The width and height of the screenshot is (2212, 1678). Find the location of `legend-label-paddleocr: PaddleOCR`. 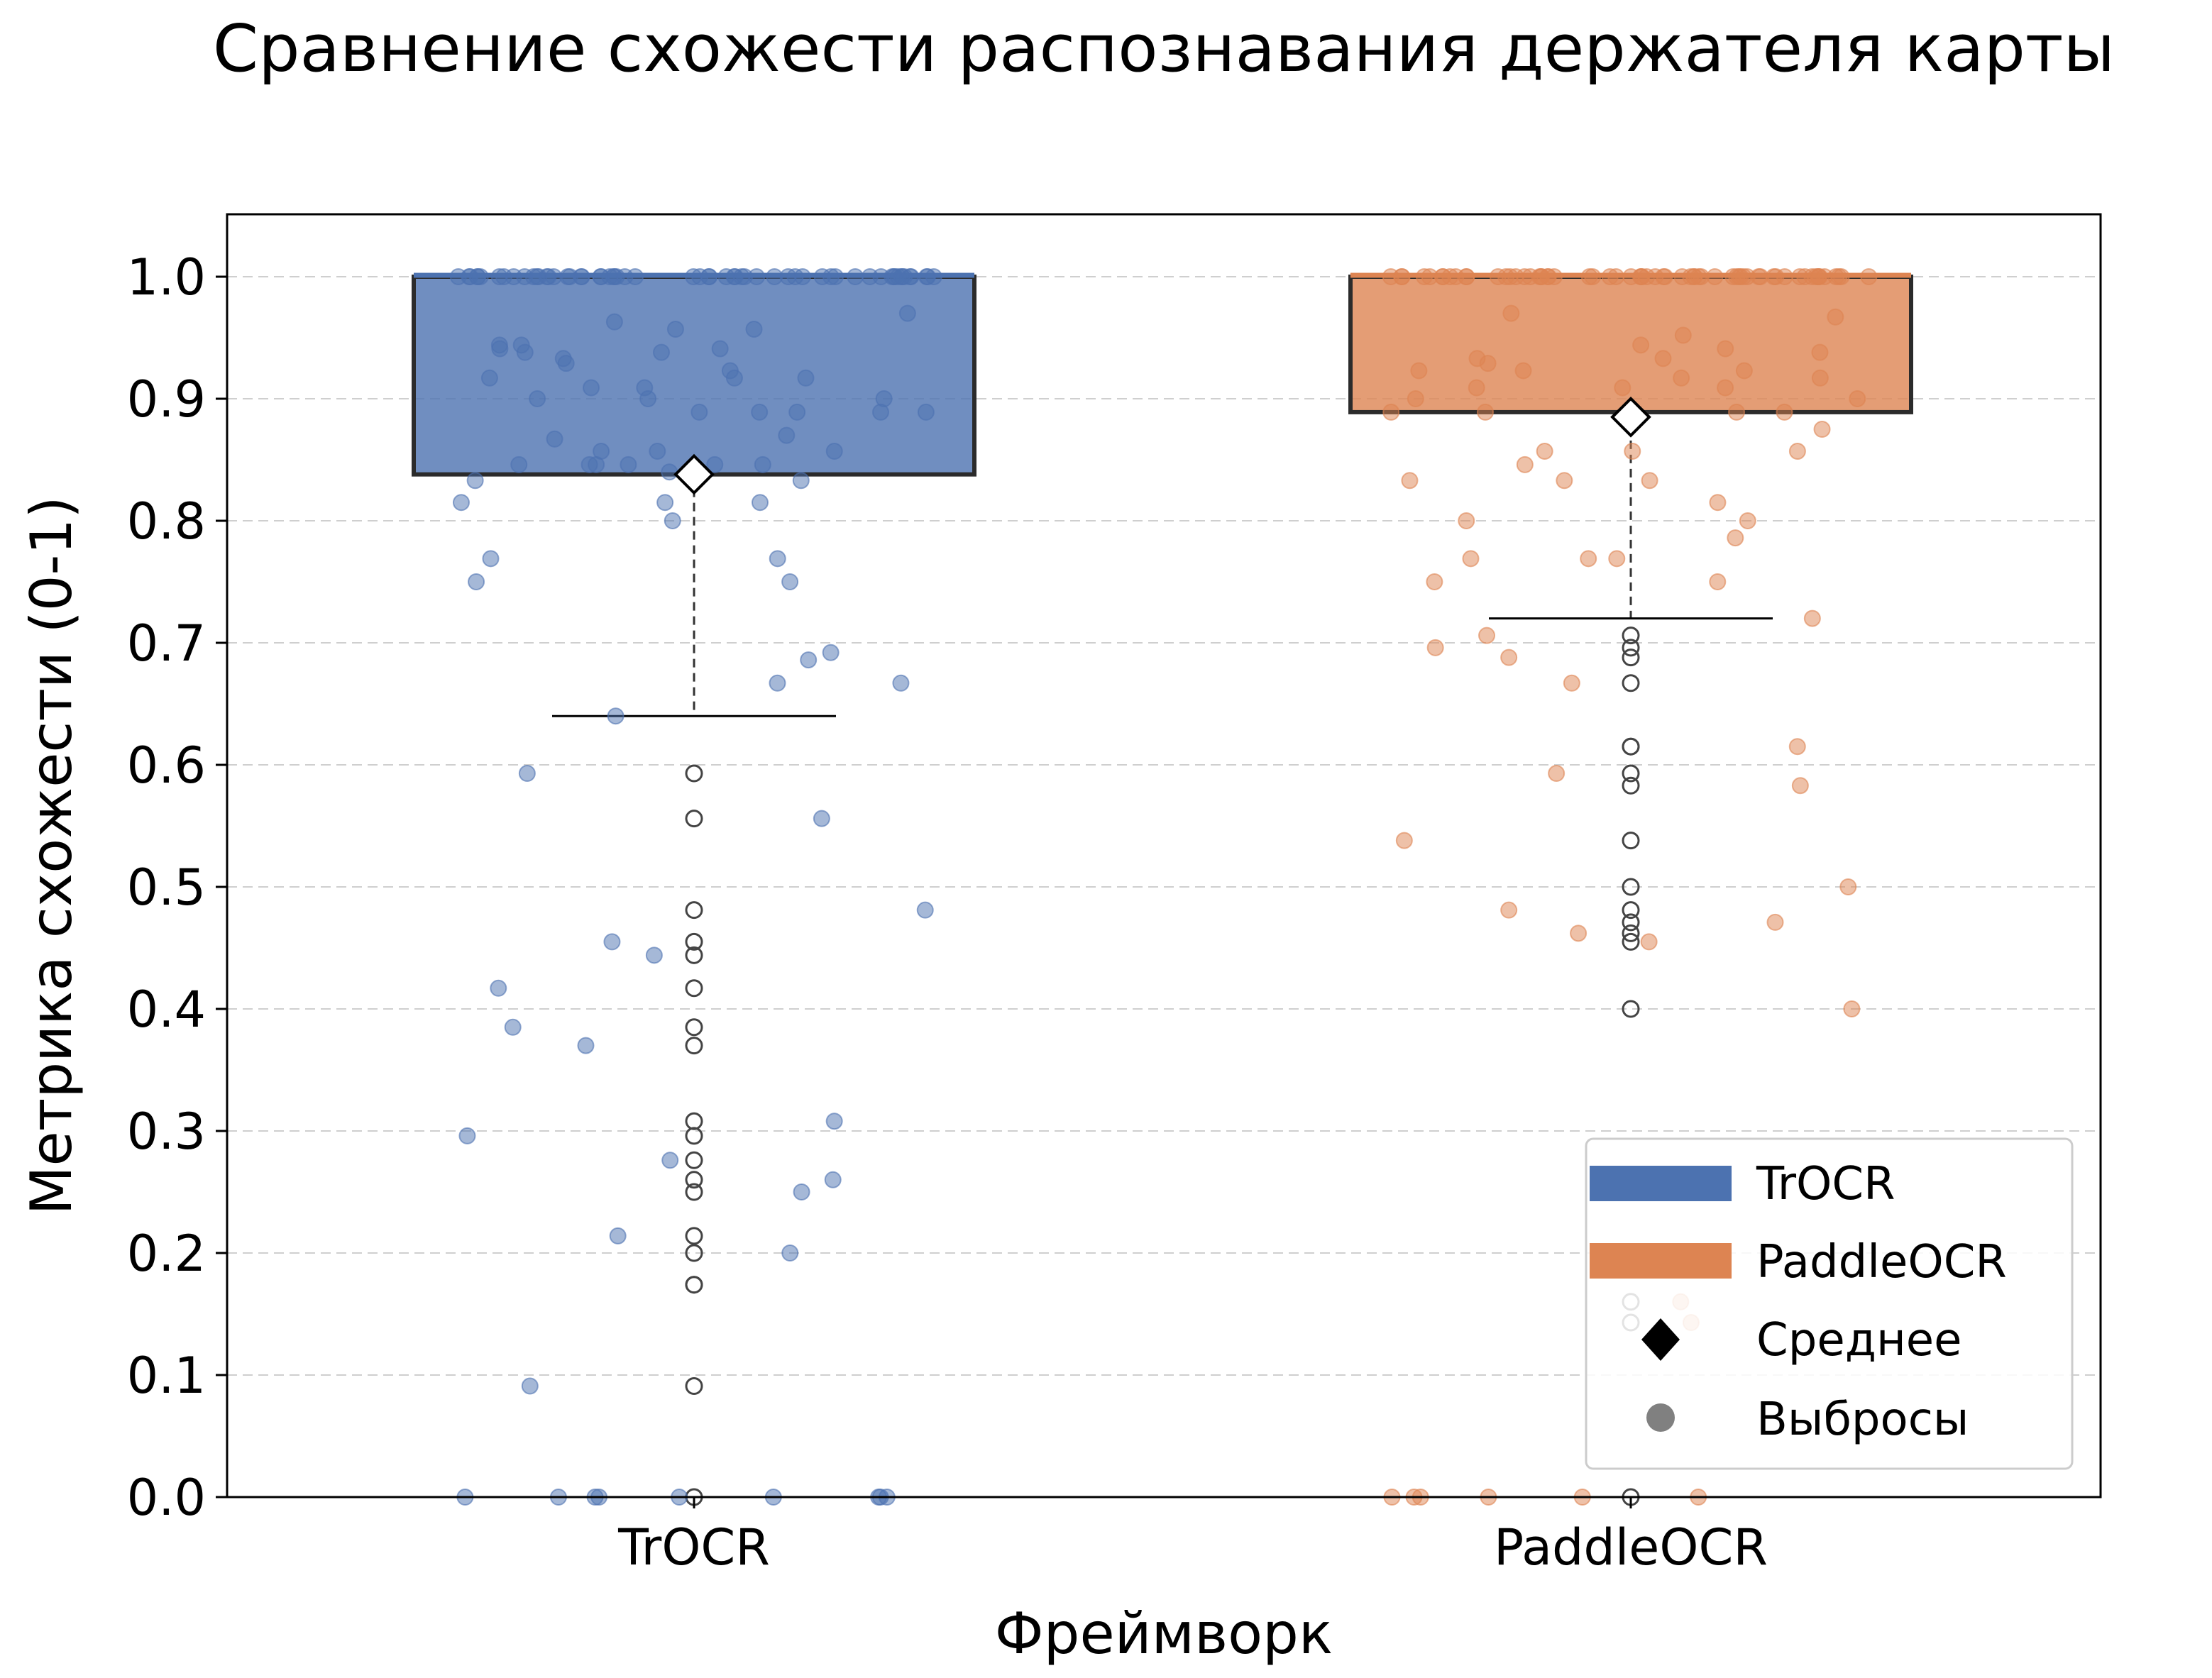

legend-label-paddleocr: PaddleOCR is located at coordinates (1881, 1262).